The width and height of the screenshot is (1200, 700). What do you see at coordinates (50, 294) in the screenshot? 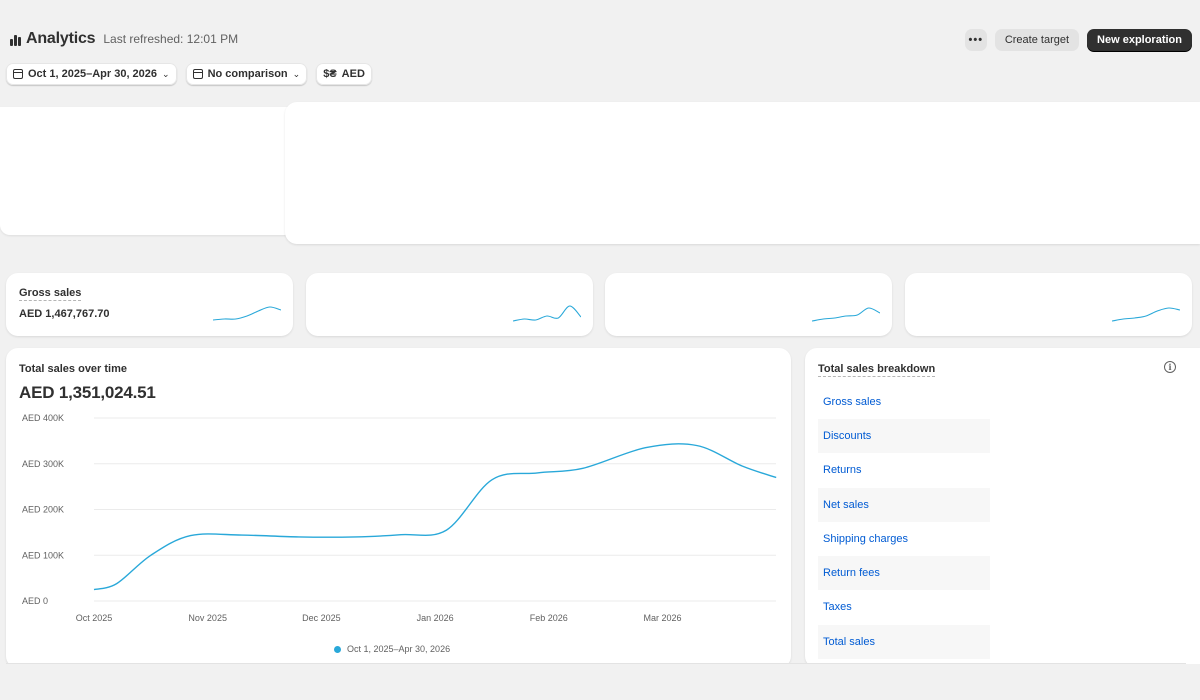
I see `metric-label: Gross sales` at bounding box center [50, 294].